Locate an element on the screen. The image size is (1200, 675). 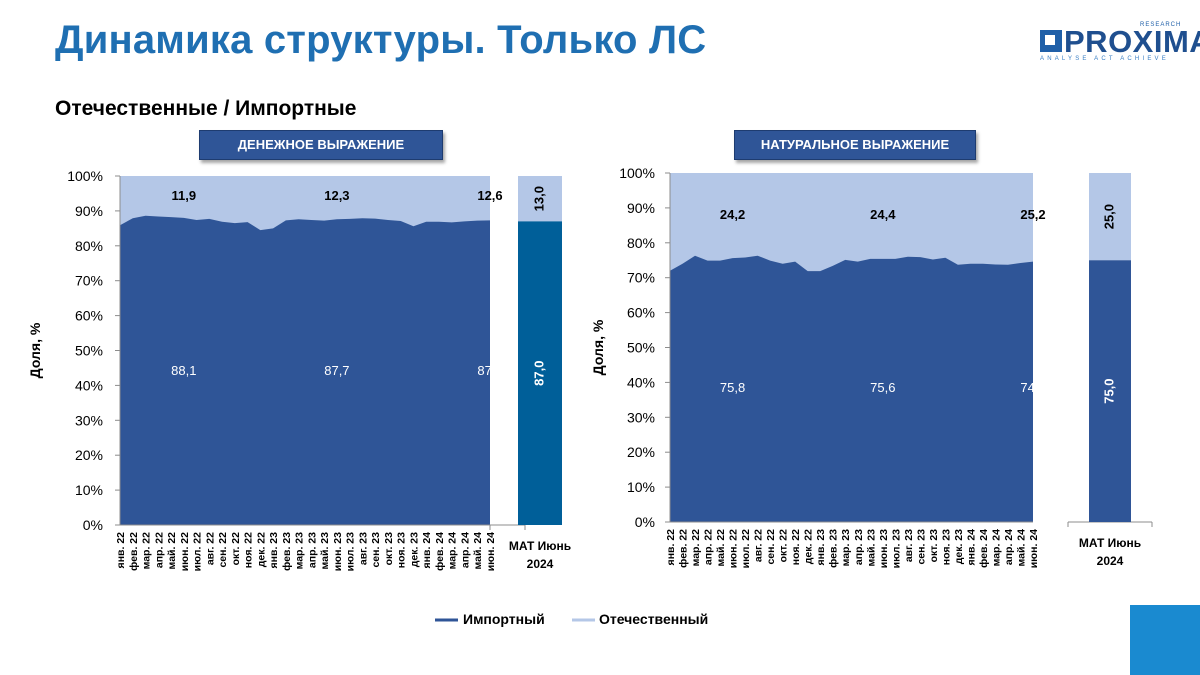
mat-domestic-label: 13,0 is located at coordinates (538, 198).